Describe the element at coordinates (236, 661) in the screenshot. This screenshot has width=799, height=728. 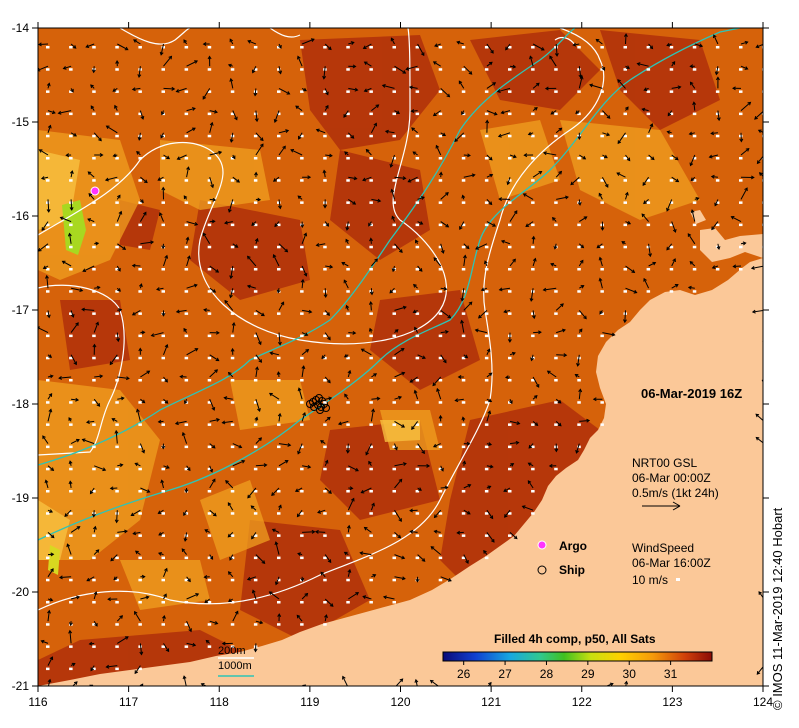
I see `isobath-legend: 200m 1000m` at that location.